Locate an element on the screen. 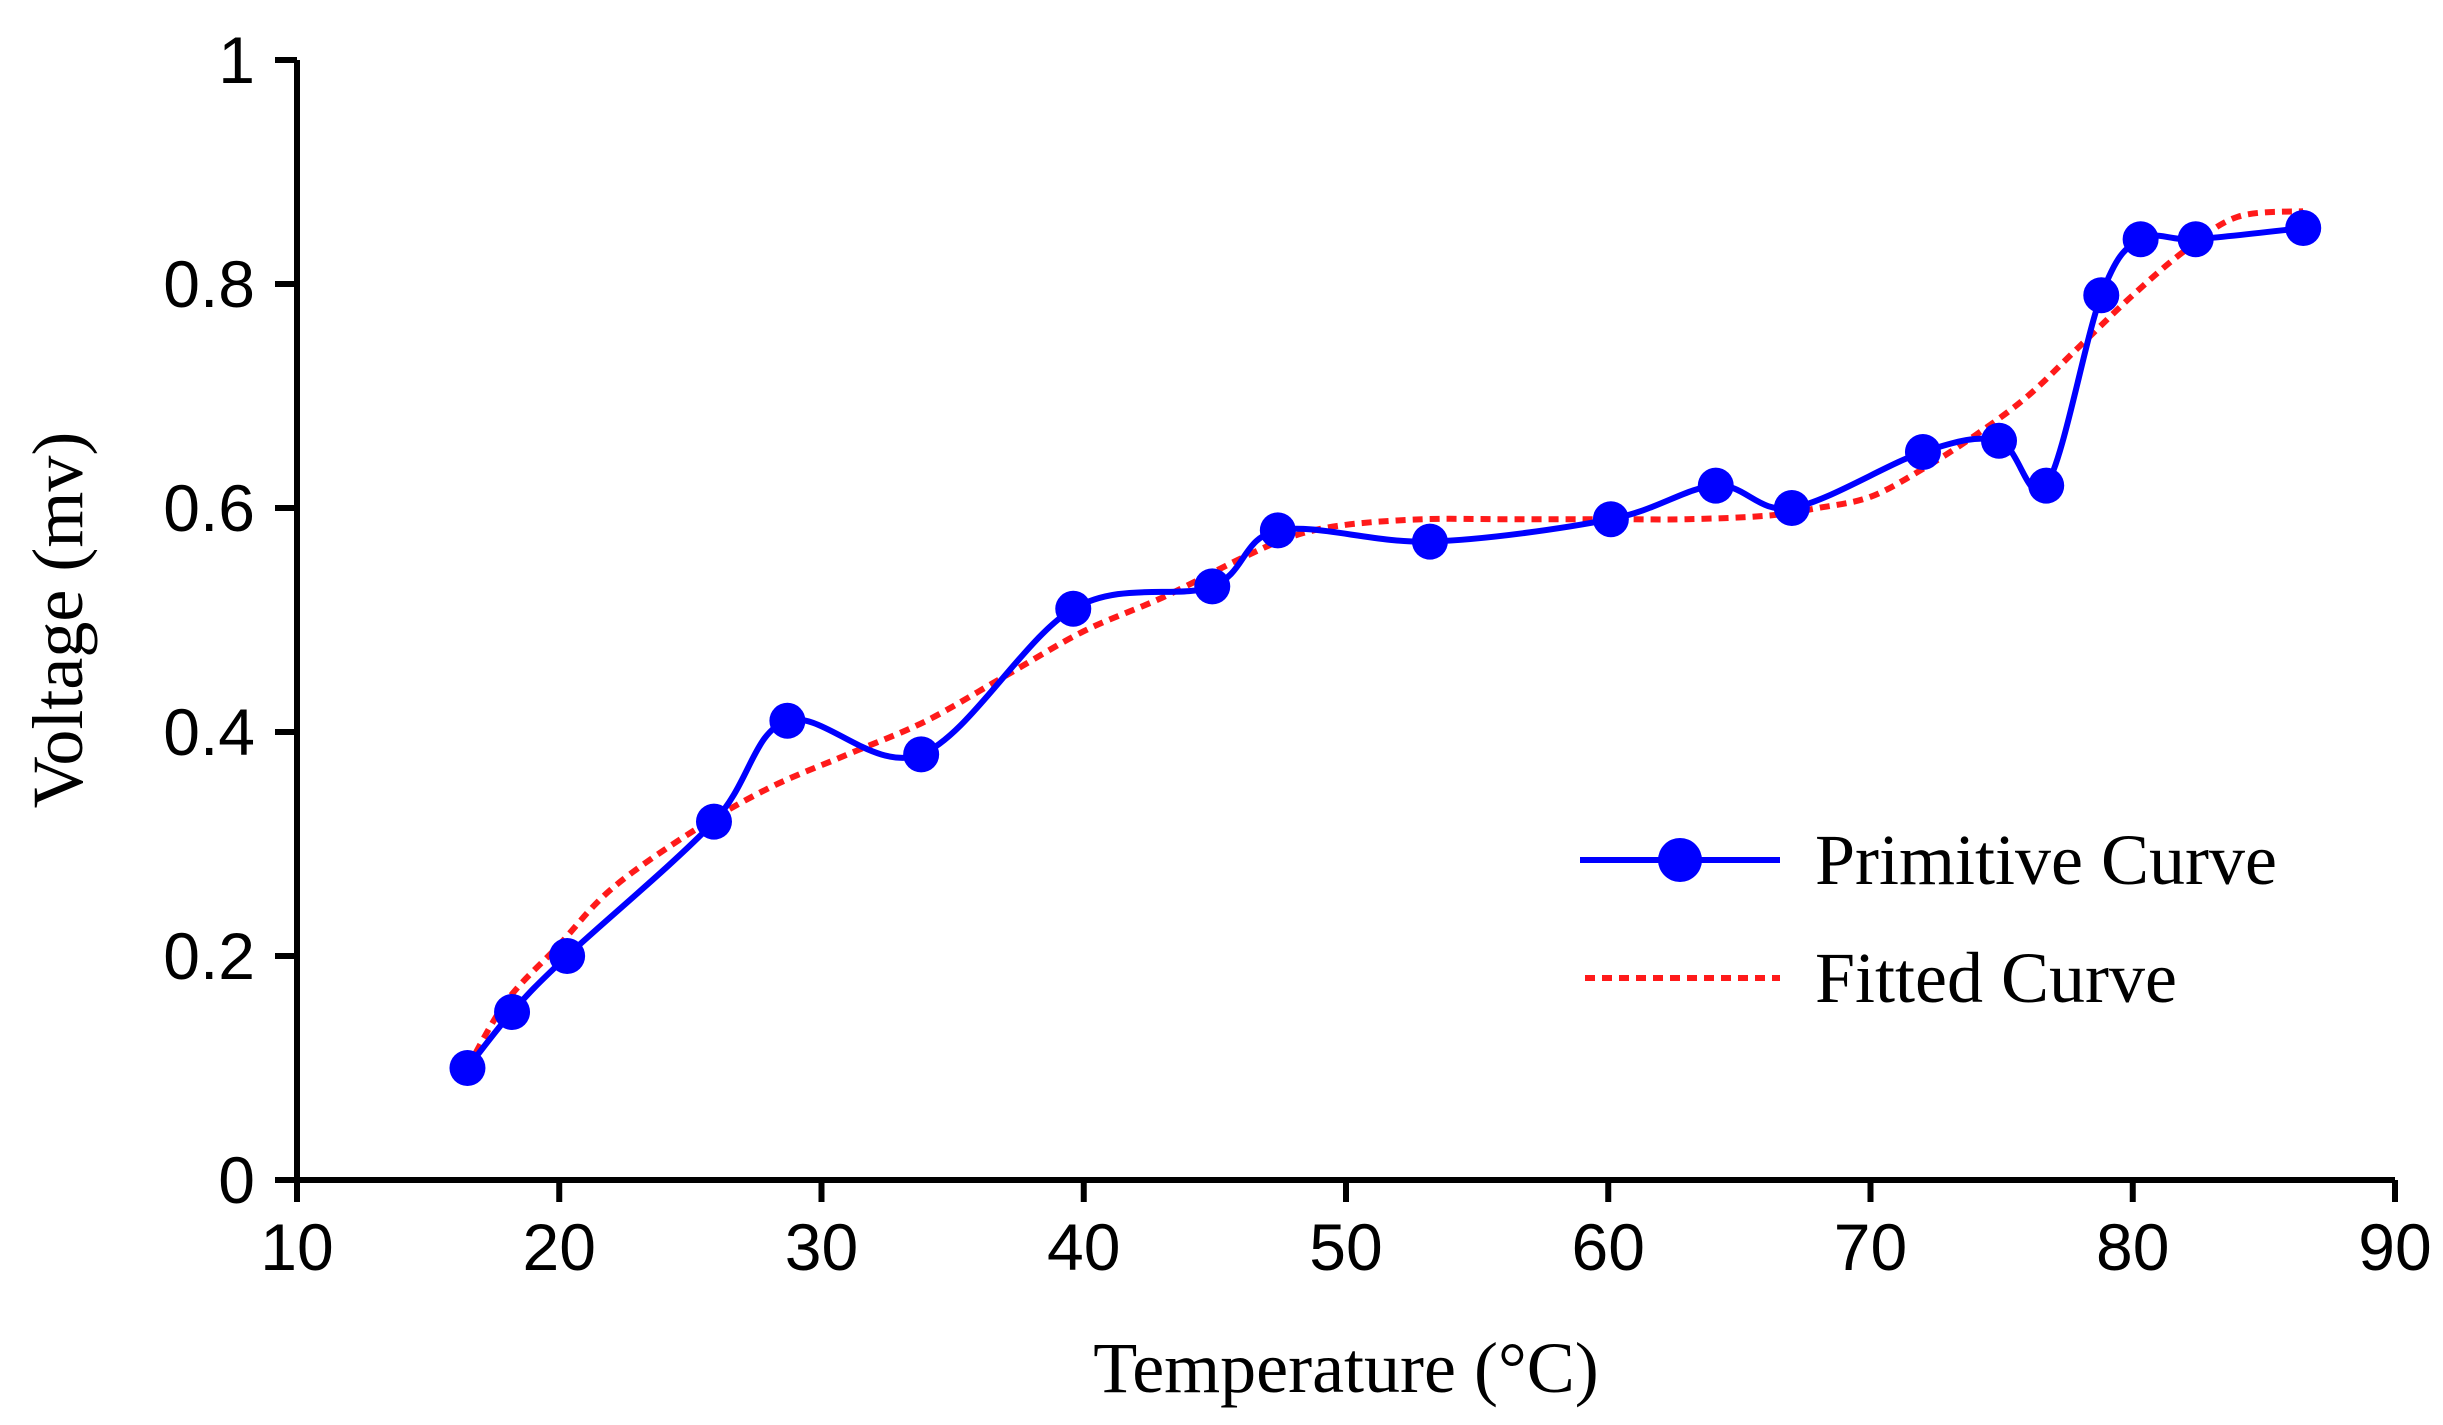  y-tick-label: 0.6 is located at coordinates (209, 508).